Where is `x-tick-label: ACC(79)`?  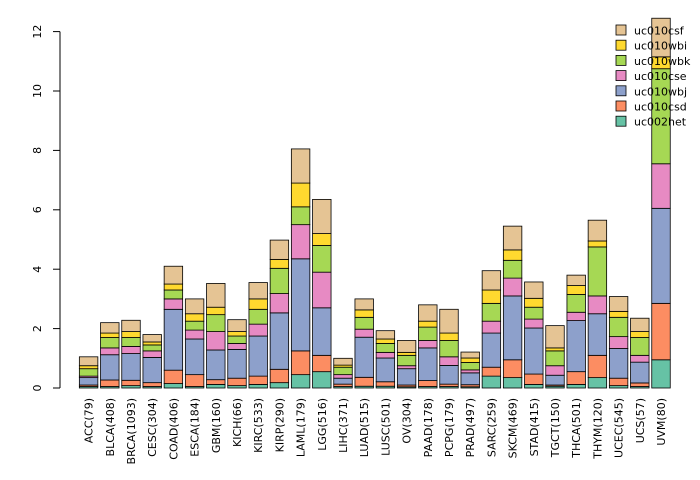
x-tick-label: ACC(79) is located at coordinates (89, 420).